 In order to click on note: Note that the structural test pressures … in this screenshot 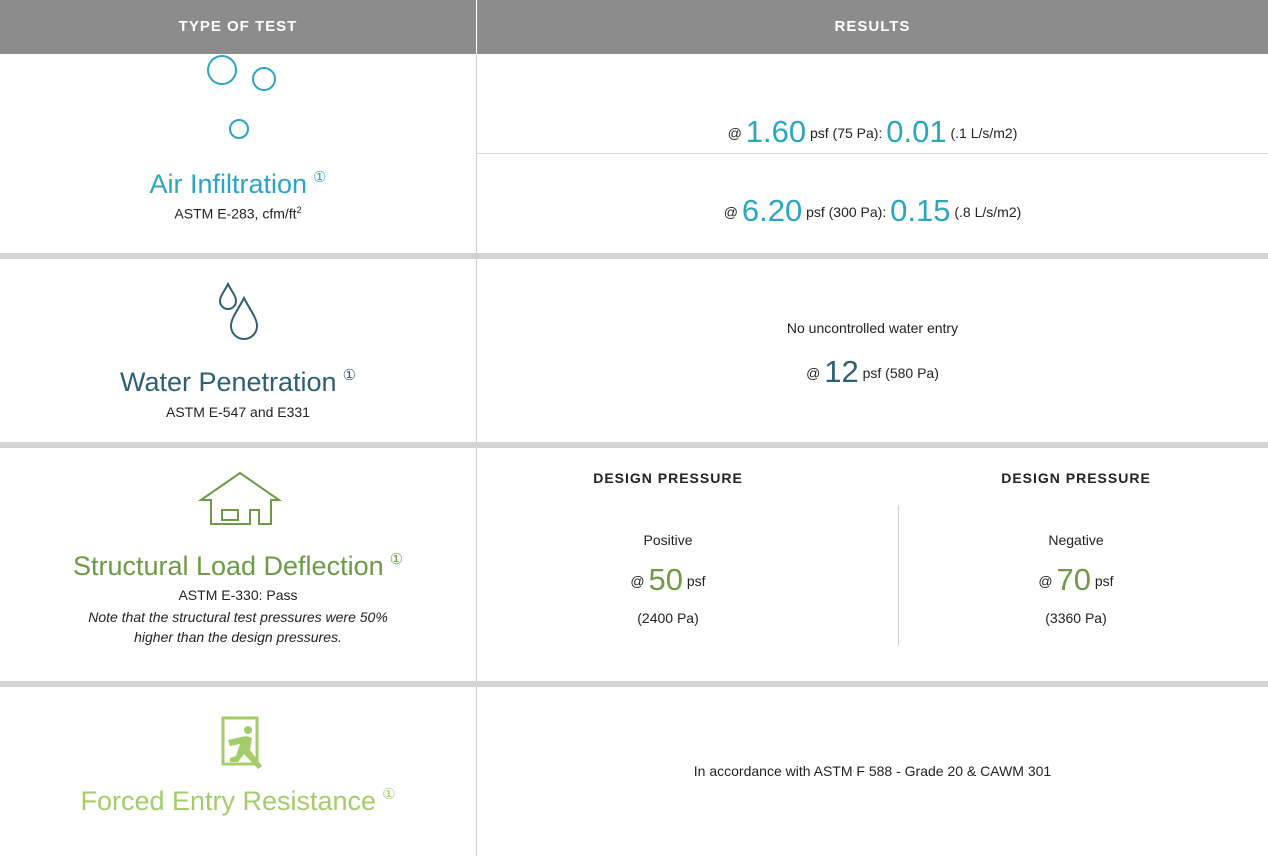, I will do `click(238, 627)`.